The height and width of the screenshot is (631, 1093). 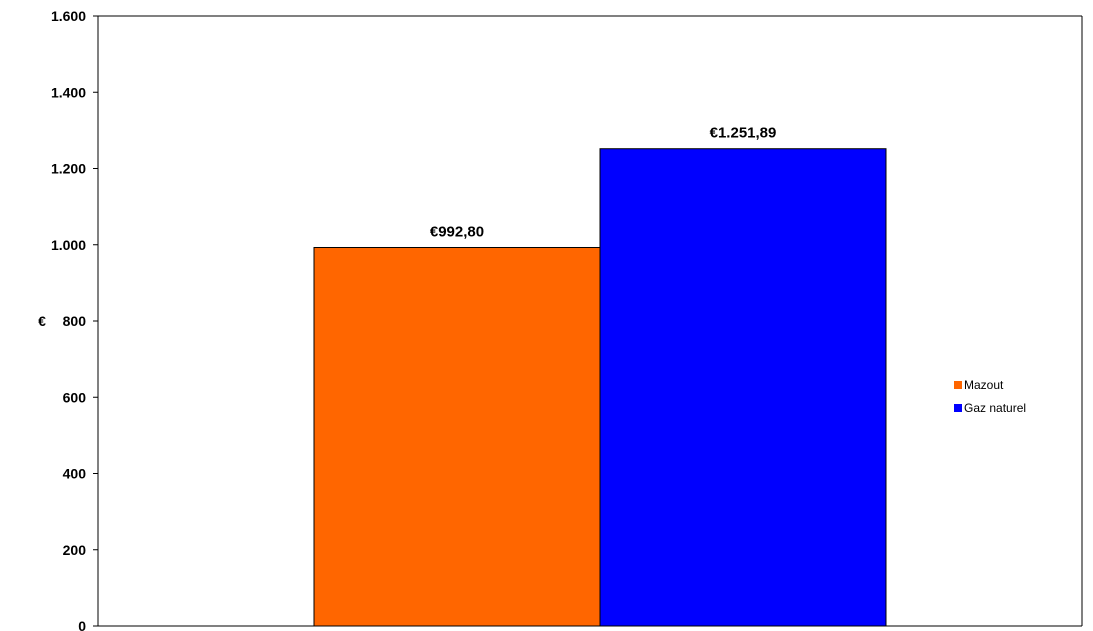 I want to click on legend: Mazout Gaz naturel, so click(x=990, y=396).